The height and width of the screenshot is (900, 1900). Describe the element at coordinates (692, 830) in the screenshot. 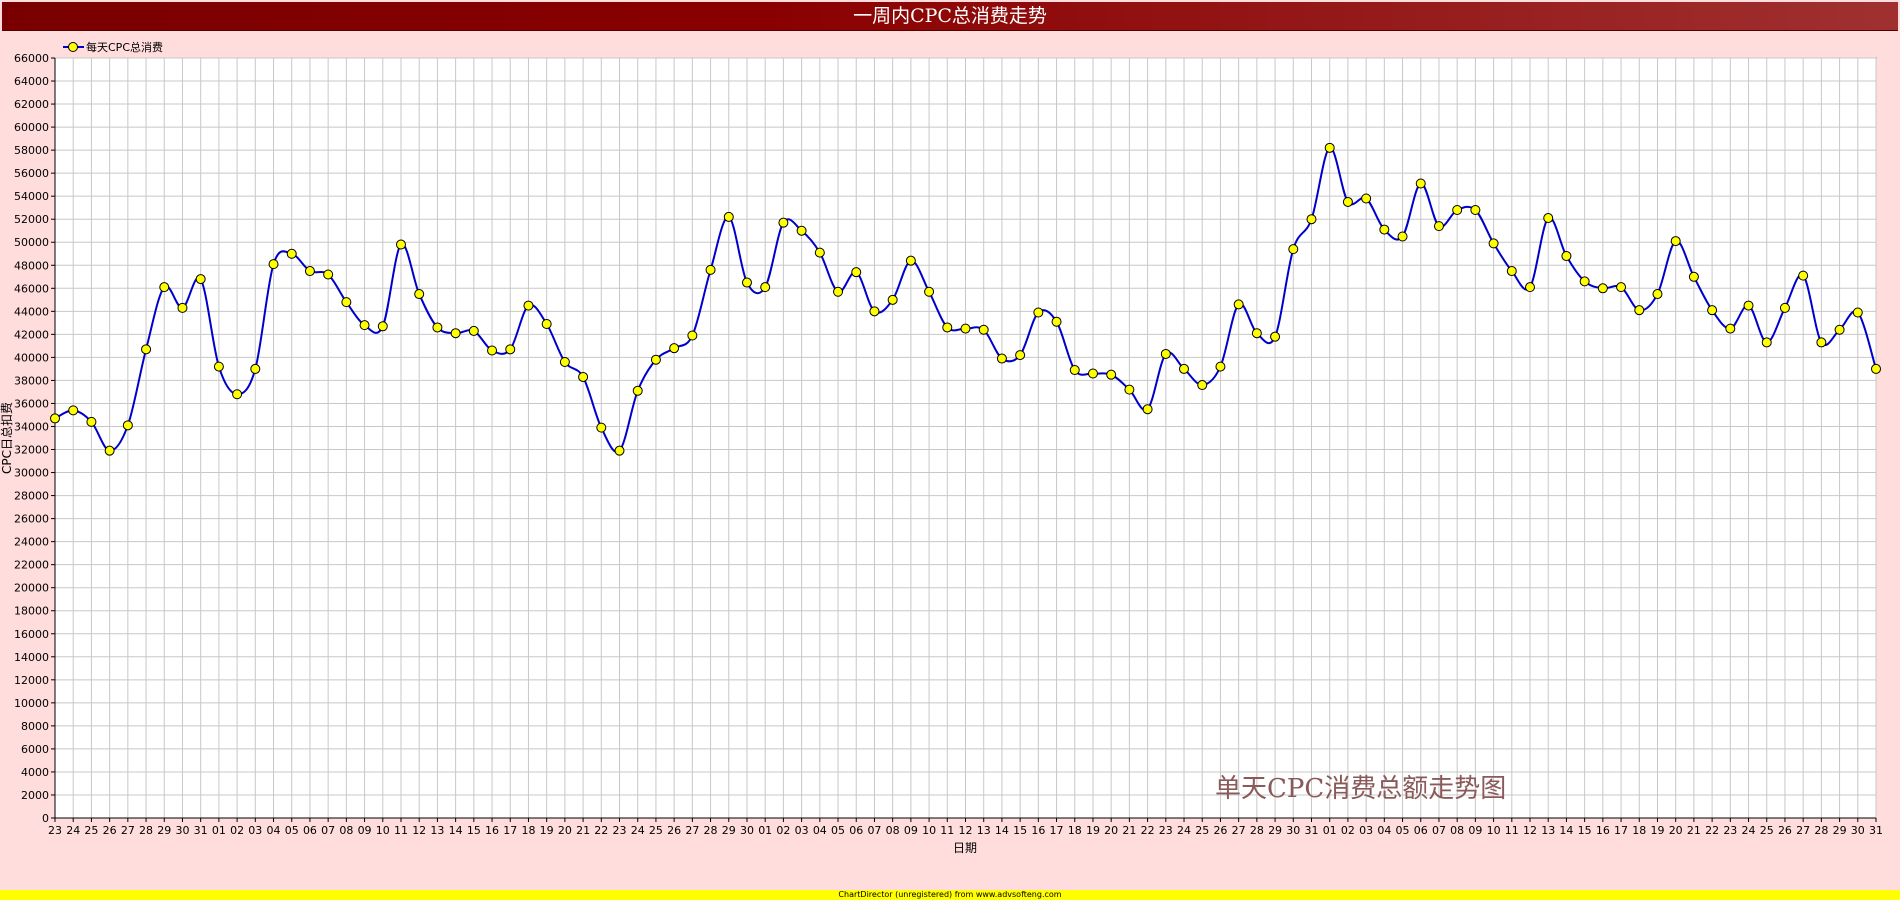

I see `x-tick-label: 27` at that location.